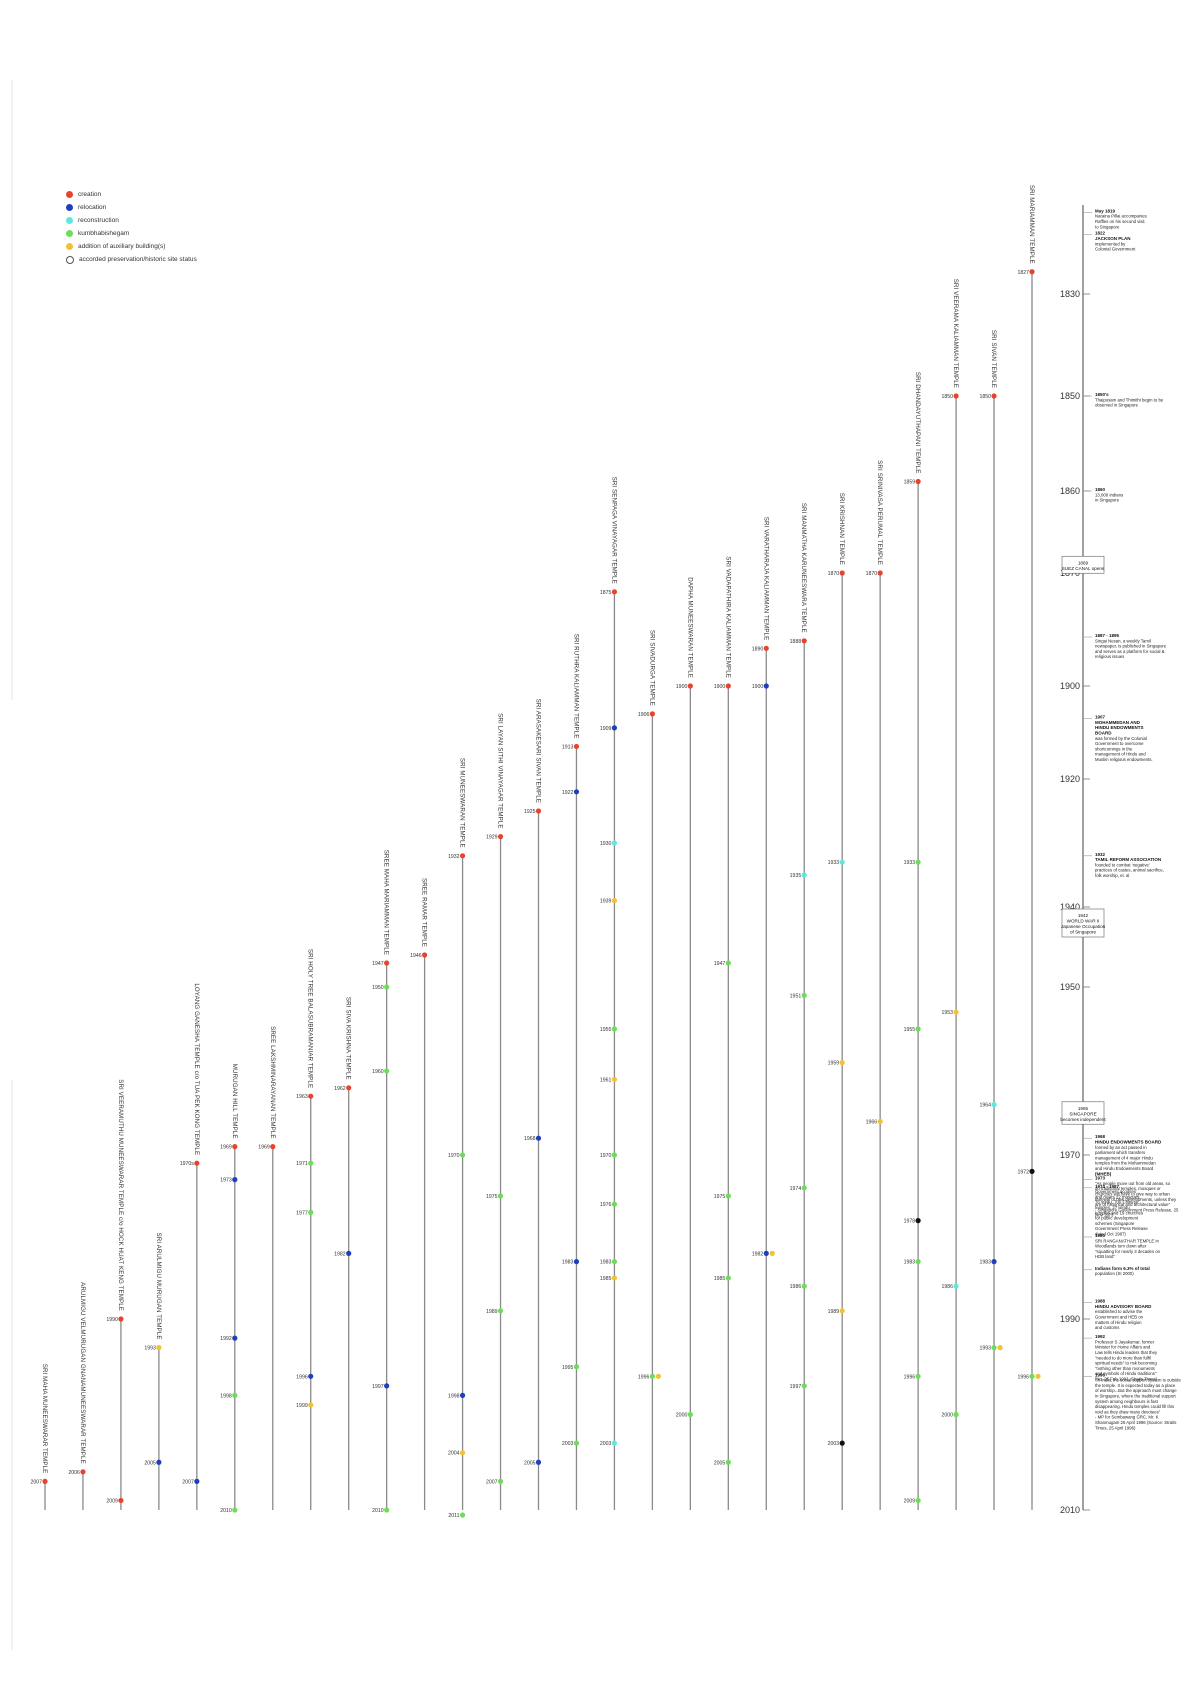 Image resolution: width=1200 pixels, height=1702 pixels. Describe the element at coordinates (492, 1197) in the screenshot. I see `event-year-label: 1975` at that location.